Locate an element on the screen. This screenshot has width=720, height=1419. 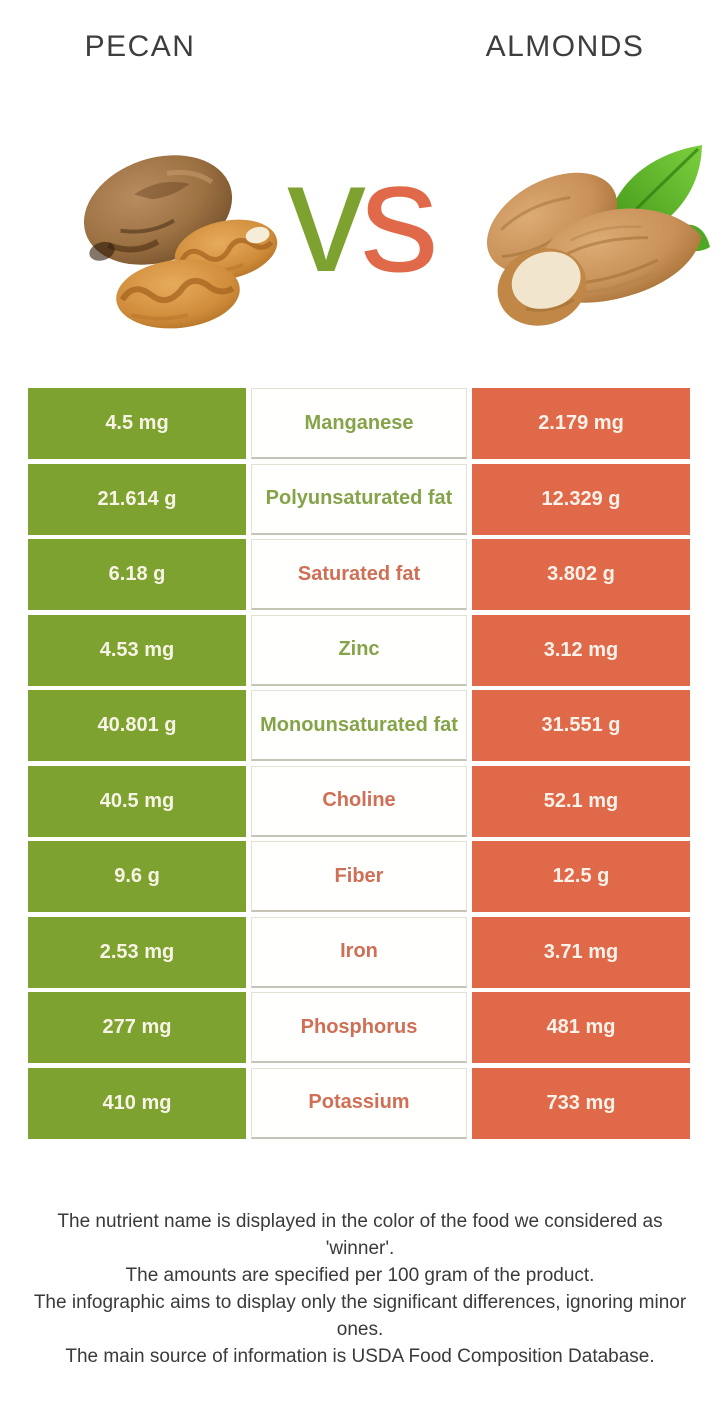
pecan-value-cell: 410 mg is located at coordinates (137, 1103).